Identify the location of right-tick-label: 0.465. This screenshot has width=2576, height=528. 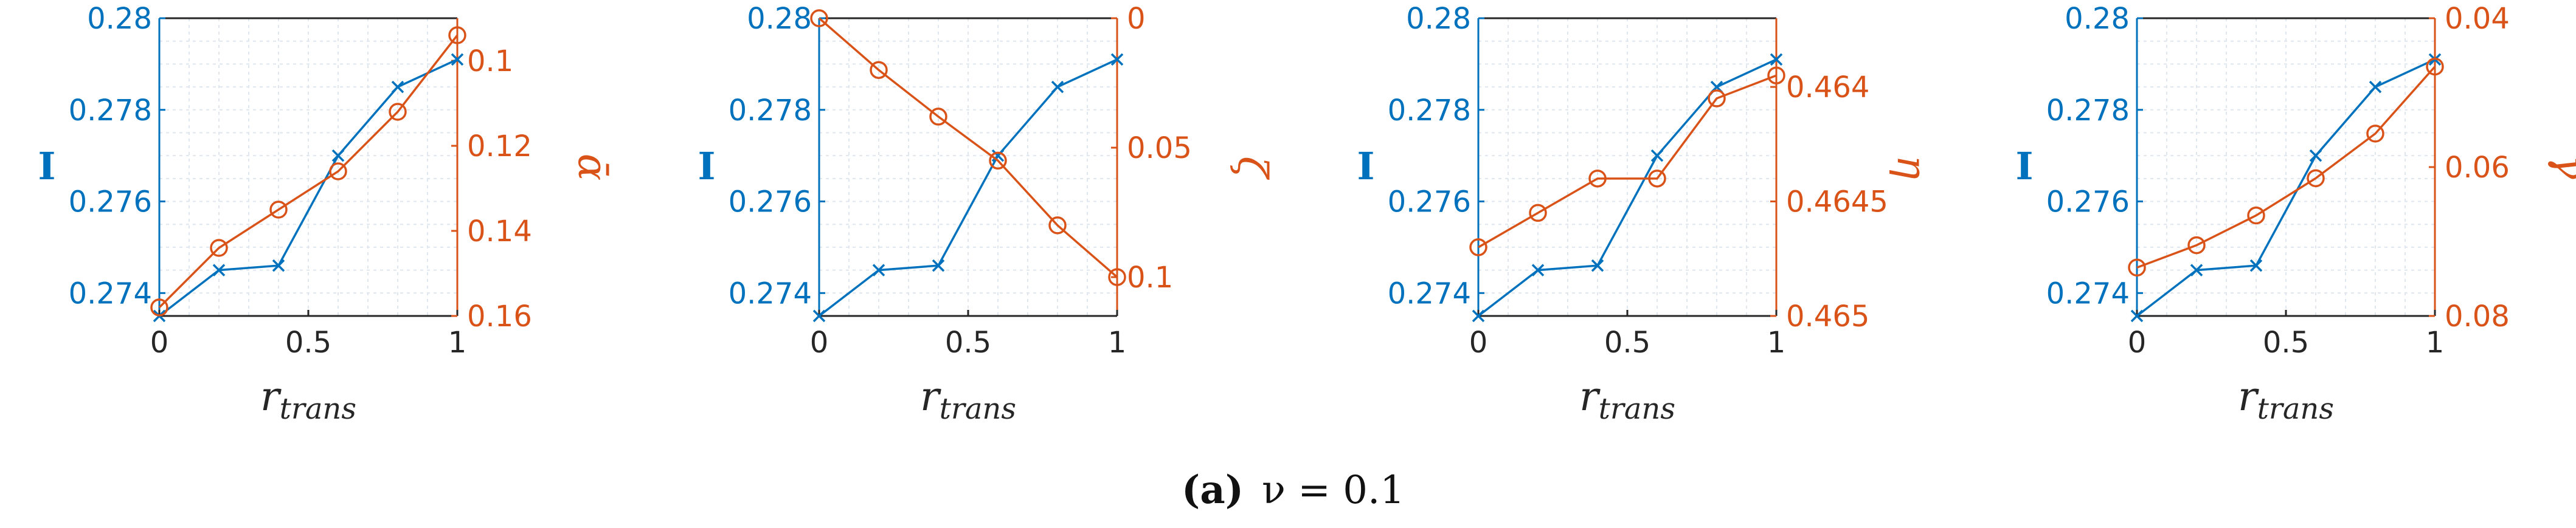
(1827, 317).